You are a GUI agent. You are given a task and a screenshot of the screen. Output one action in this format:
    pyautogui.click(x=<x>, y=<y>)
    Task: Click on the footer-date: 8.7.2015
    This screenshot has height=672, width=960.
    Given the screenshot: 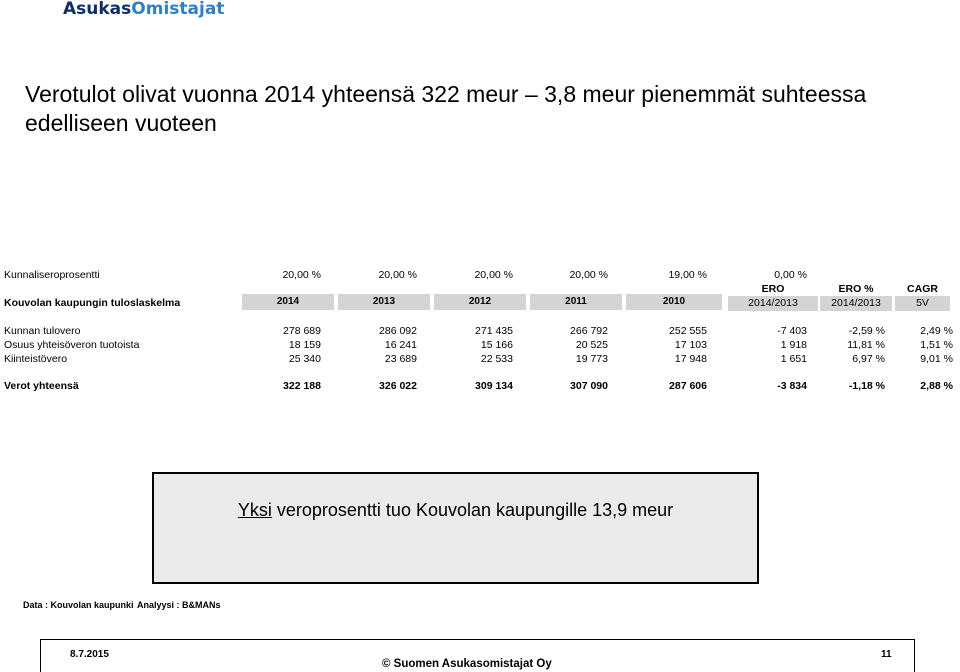 What is the action you would take?
    pyautogui.click(x=89, y=654)
    